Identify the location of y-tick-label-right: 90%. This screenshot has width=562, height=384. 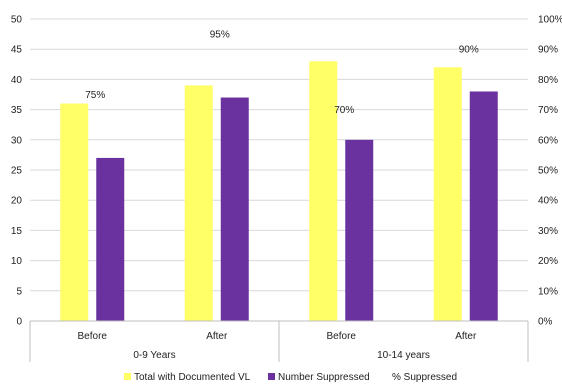
(548, 50).